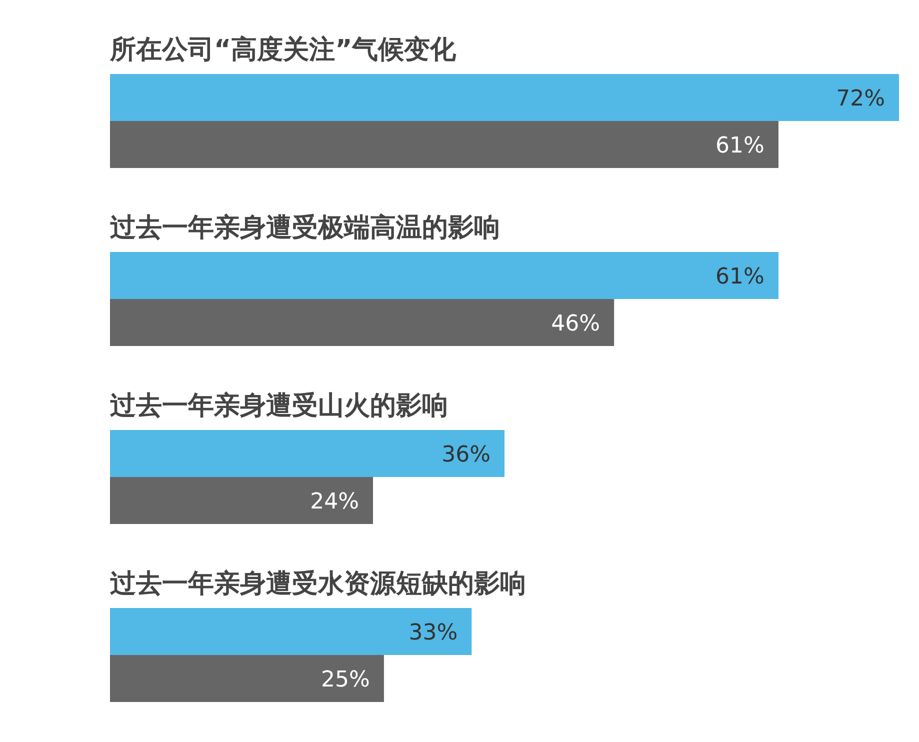 The width and height of the screenshot is (919, 742). Describe the element at coordinates (279, 406) in the screenshot. I see `category-label: 过去一年亲身遭受山火的影响` at that location.